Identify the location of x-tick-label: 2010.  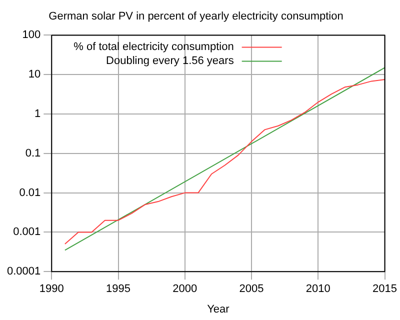
(318, 289).